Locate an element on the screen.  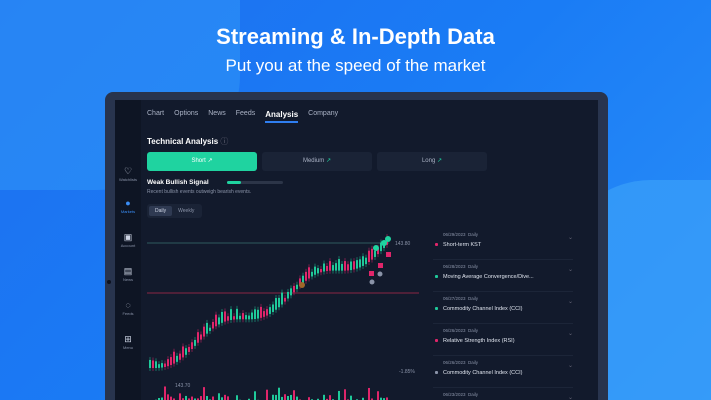
sidebar-item-news: ▤ News is located at coordinates (128, 274).